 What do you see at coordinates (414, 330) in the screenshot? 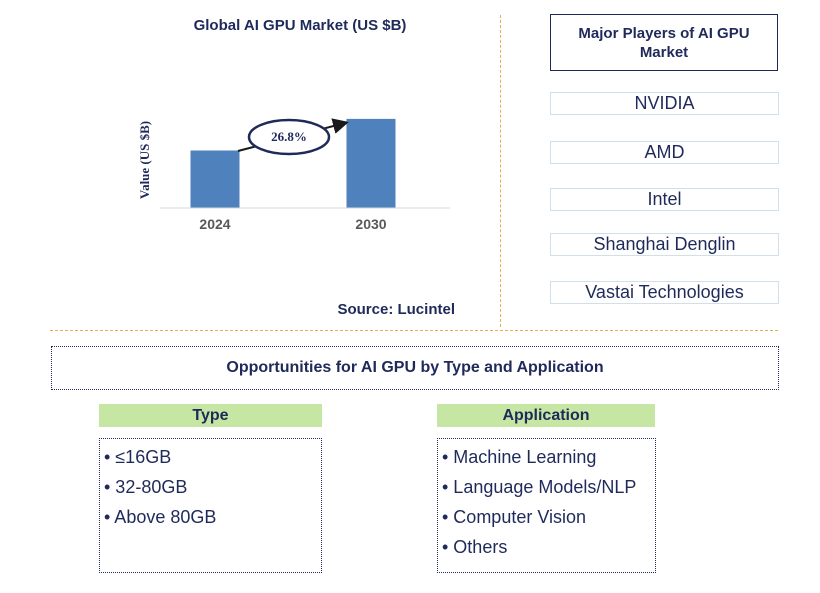
I see `horizontal-divider` at bounding box center [414, 330].